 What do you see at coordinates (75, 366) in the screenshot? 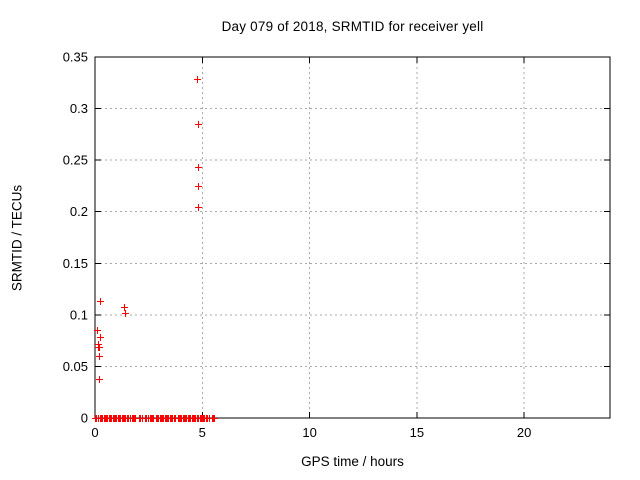
I see `y-tick-label: 0.05` at bounding box center [75, 366].